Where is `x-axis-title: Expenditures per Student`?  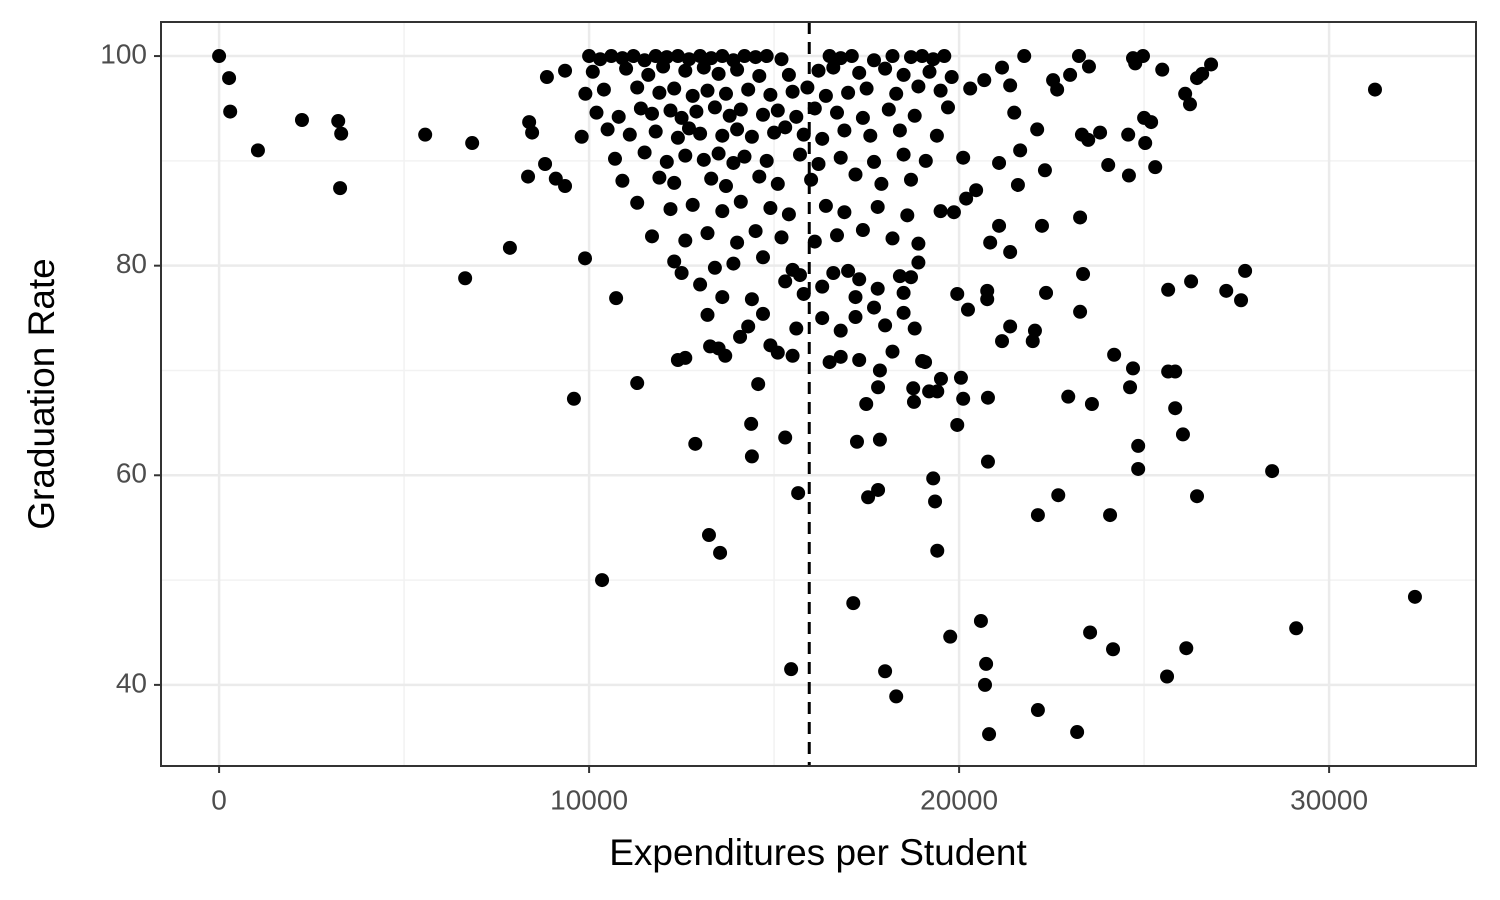
x-axis-title: Expenditures per Student is located at coordinates (818, 852).